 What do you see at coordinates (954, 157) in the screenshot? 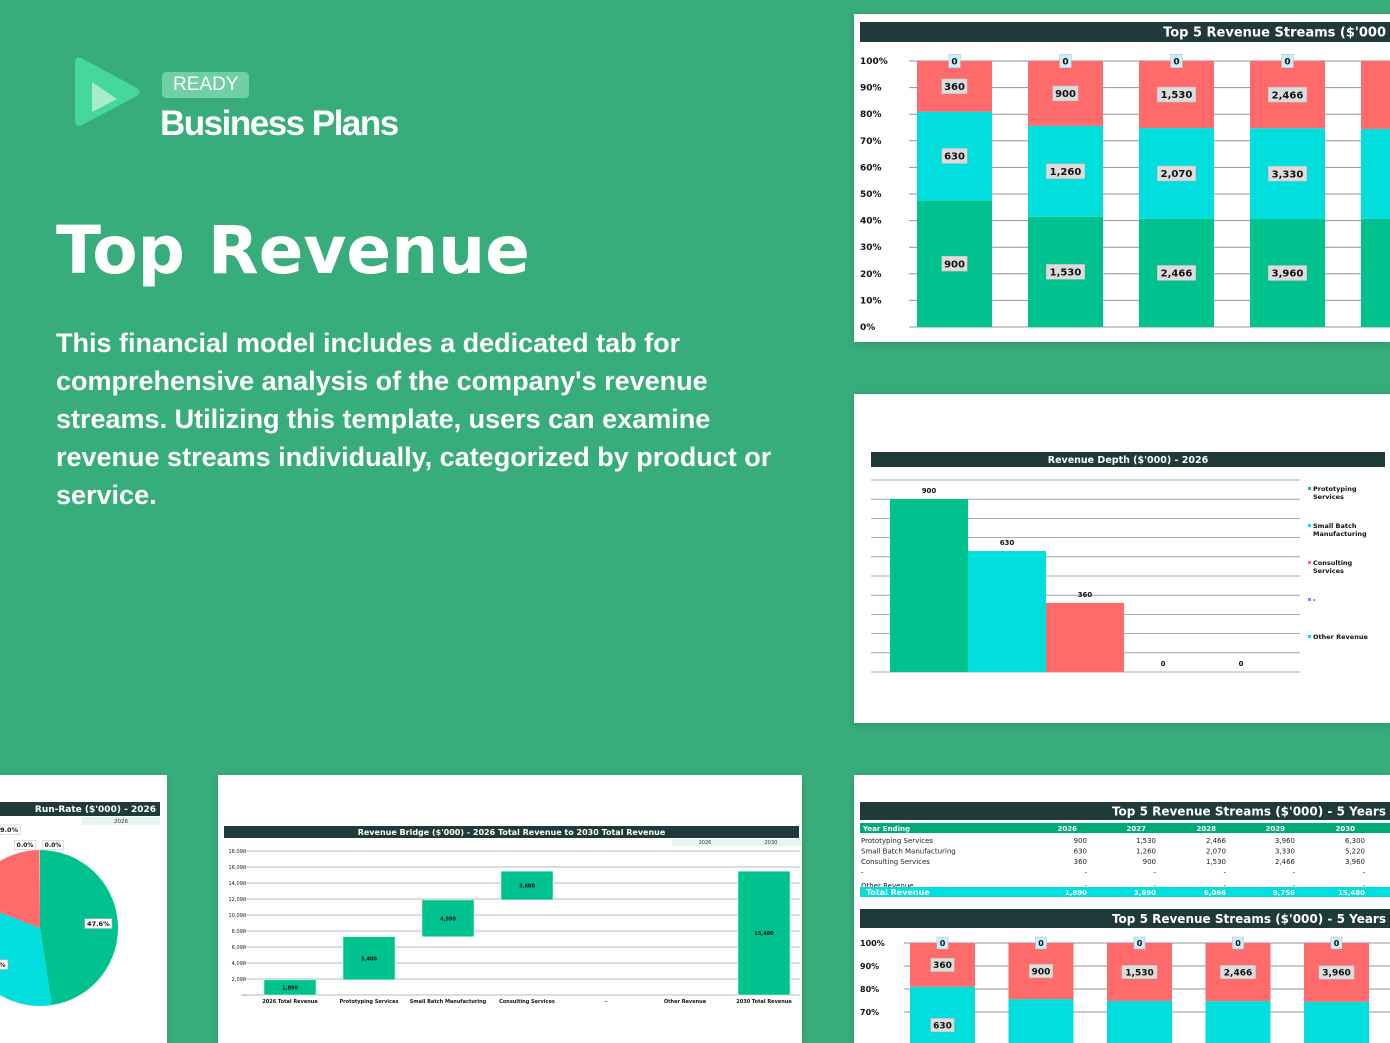
I see `data-label: 630` at bounding box center [954, 157].